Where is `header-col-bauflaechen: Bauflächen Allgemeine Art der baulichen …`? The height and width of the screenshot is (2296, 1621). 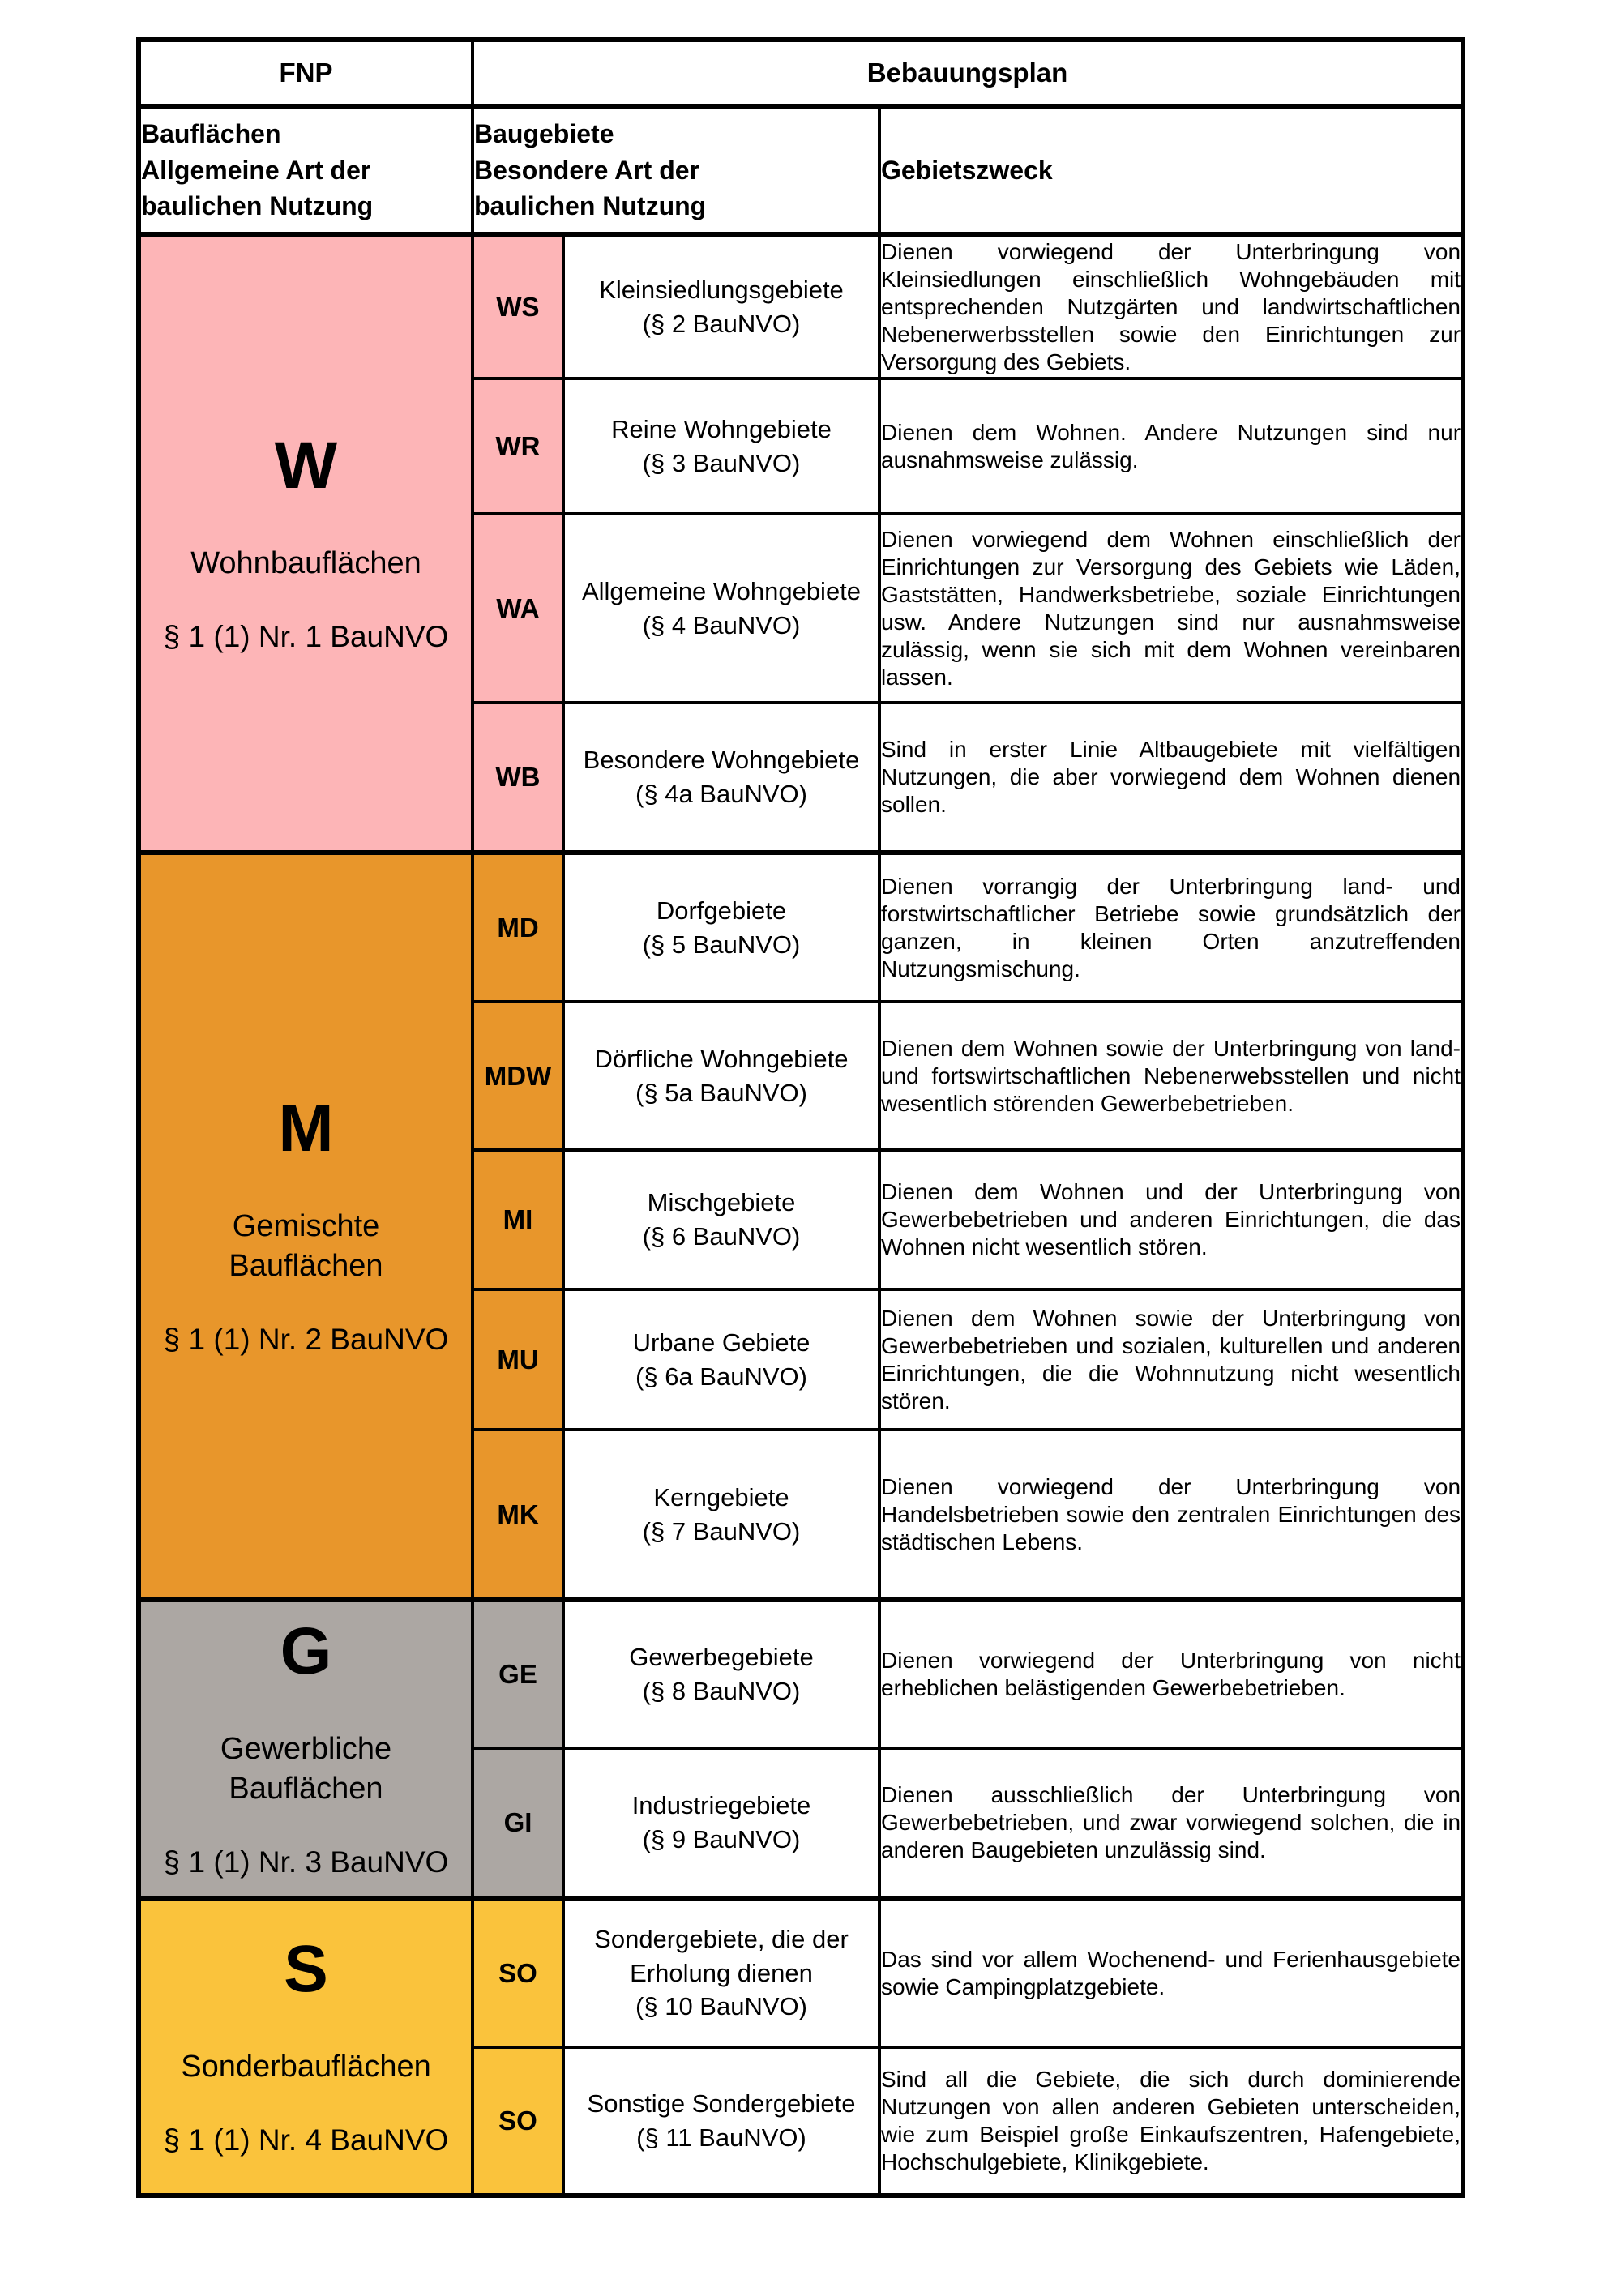 header-col-bauflaechen: Bauflächen Allgemeine Art der baulichen … is located at coordinates (306, 170).